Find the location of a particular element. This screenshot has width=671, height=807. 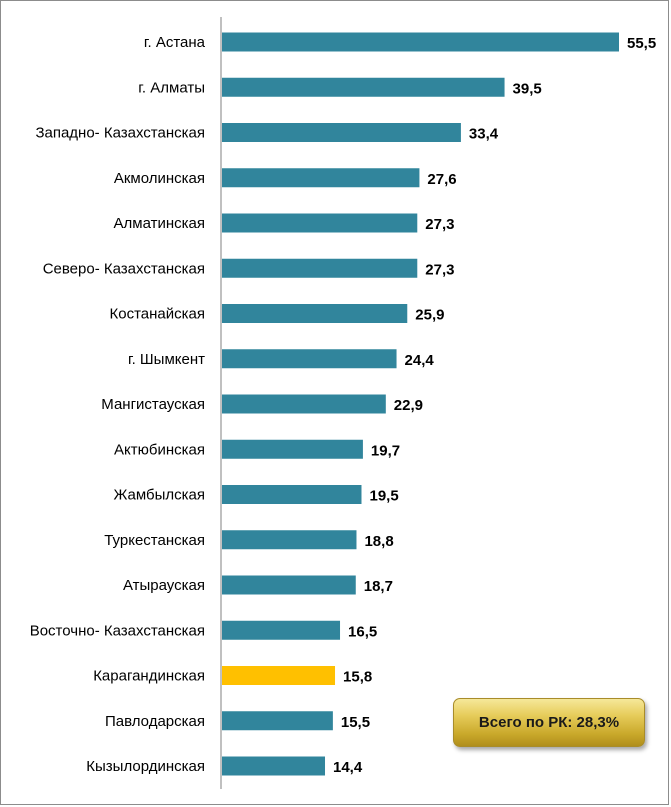

total-summary-text: Всего по РК: 28,3% is located at coordinates (549, 722).